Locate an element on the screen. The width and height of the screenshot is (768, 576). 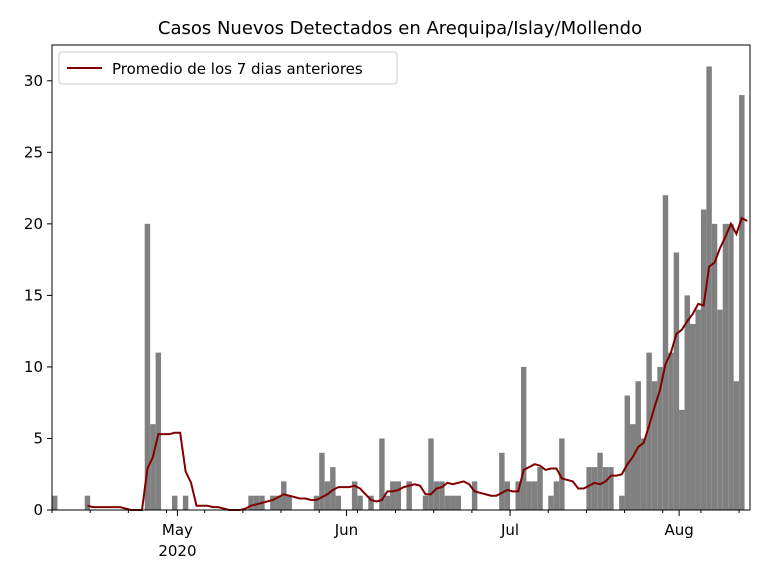
x-year-label: 2020 is located at coordinates (177, 551).